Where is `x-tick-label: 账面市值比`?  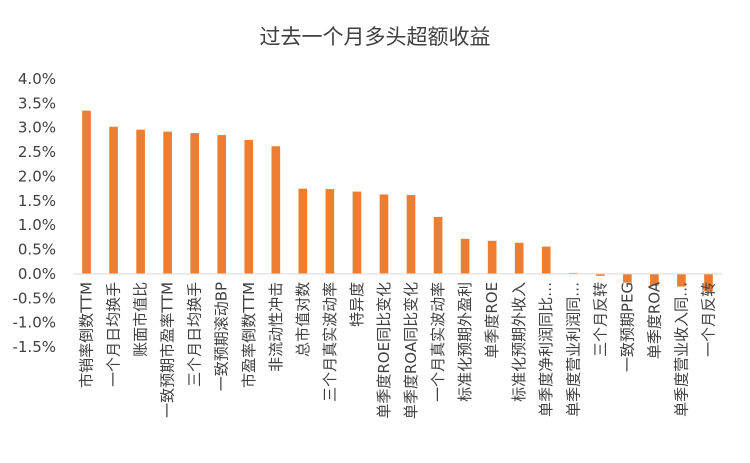
x-tick-label: 账面市值比 is located at coordinates (141, 319).